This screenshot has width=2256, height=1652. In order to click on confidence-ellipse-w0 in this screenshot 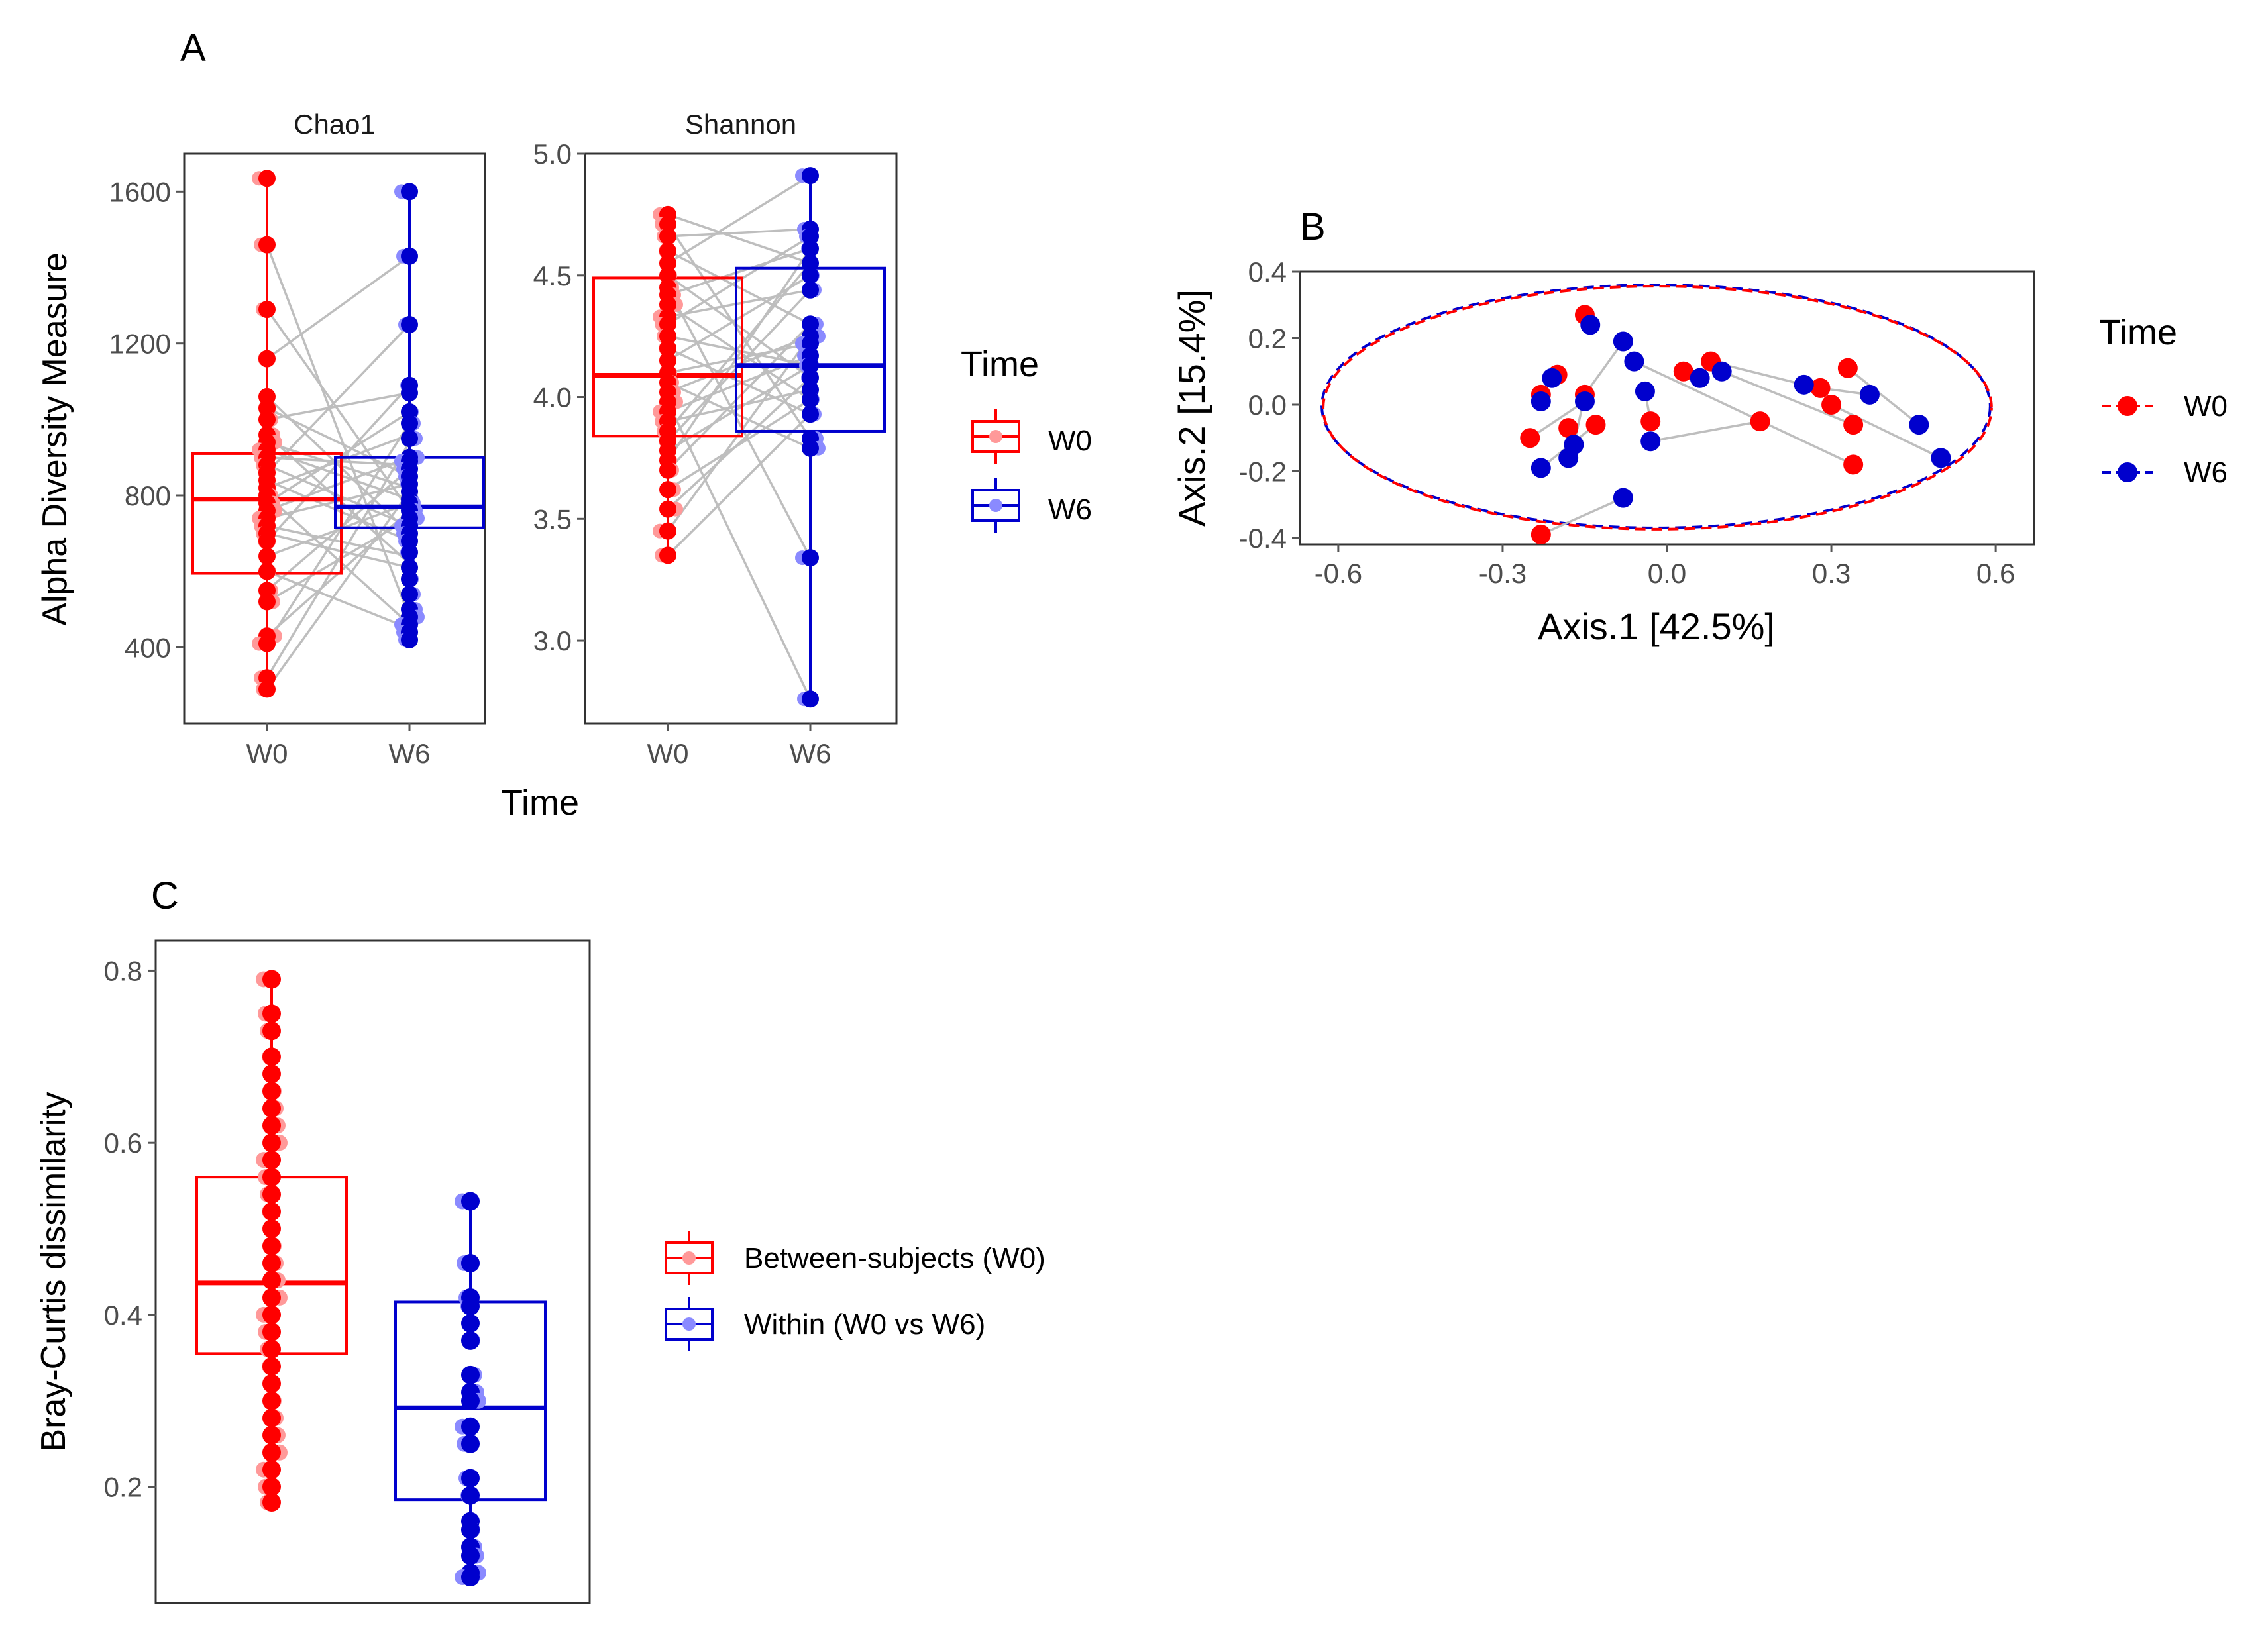, I will do `click(1657, 408)`.